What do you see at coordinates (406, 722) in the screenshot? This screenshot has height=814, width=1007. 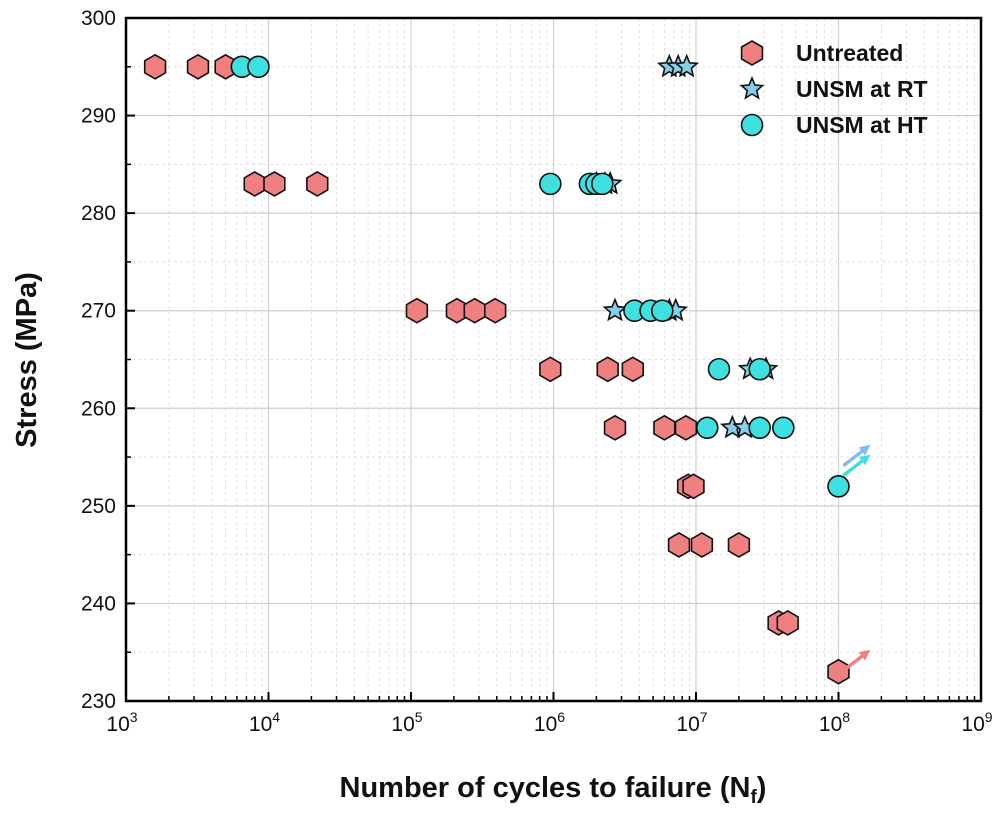 I see `x-tick-label: 10⁵` at bounding box center [406, 722].